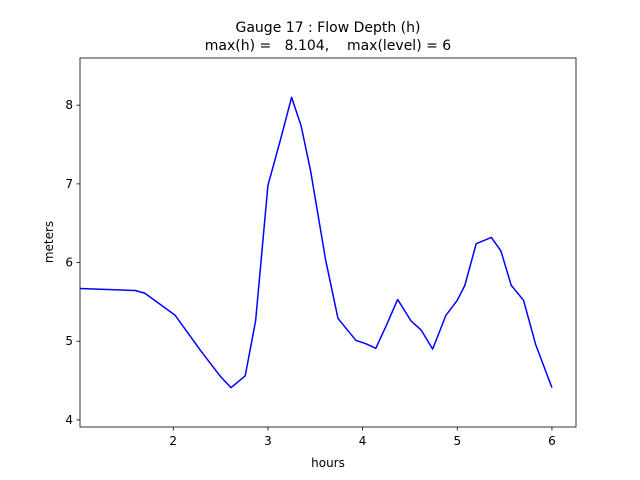 This screenshot has width=640, height=480. I want to click on x-tick-label: 3, so click(268, 441).